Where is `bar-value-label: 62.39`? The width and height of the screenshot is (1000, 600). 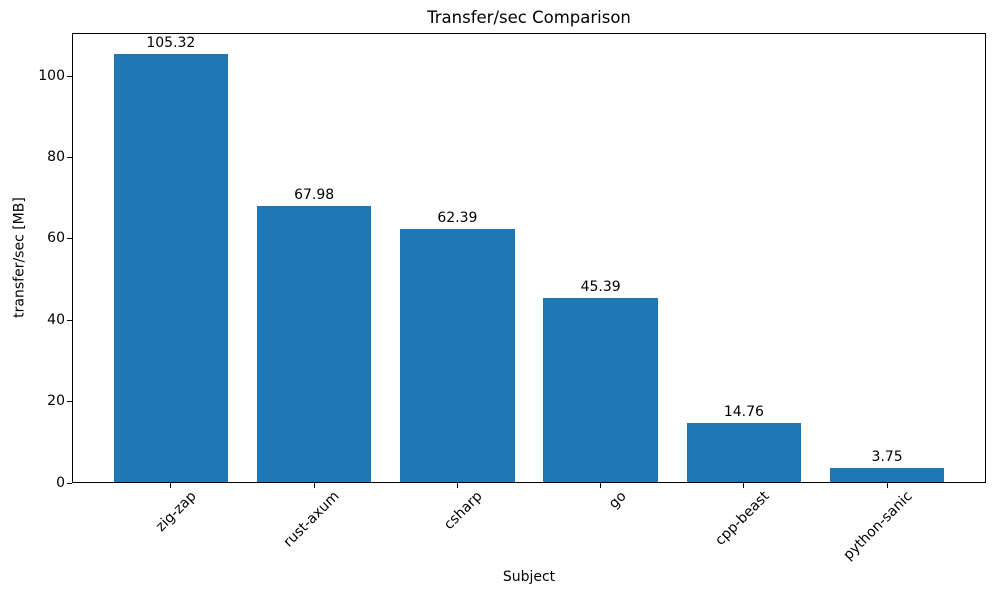
bar-value-label: 62.39 is located at coordinates (457, 218).